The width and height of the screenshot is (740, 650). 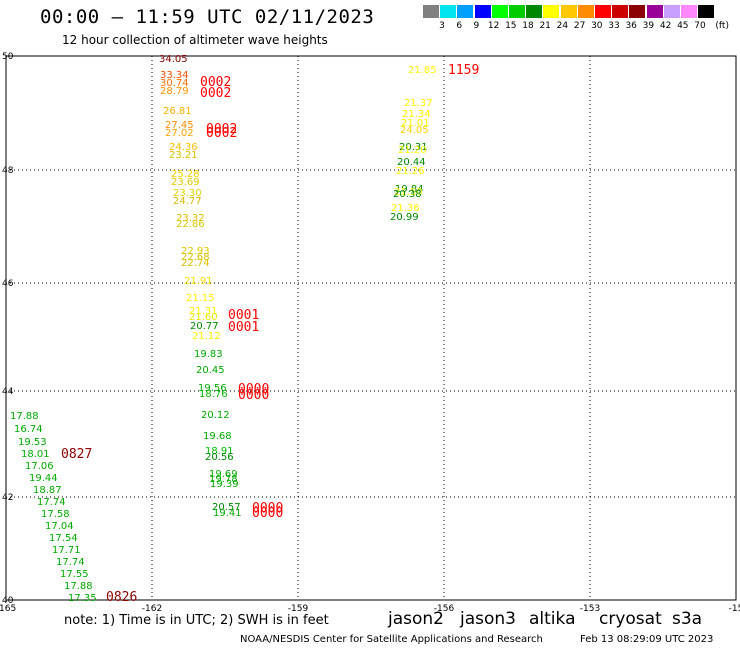 I want to click on wave-height-reading: 21.26, so click(x=410, y=171).